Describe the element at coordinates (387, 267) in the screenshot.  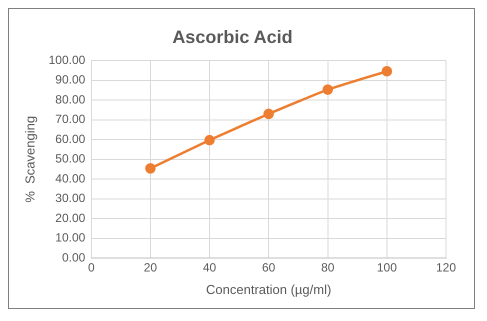
I see `x-tick-label: 100` at that location.